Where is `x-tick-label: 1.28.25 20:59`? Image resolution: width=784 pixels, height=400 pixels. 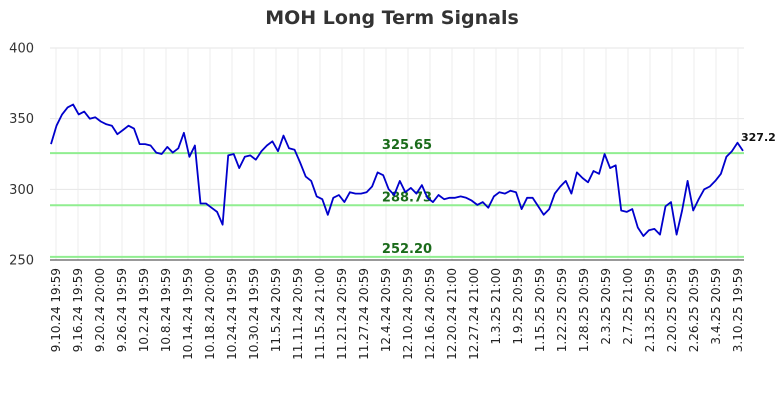
x-tick-label: 1.28.25 20:59 is located at coordinates (584, 310).